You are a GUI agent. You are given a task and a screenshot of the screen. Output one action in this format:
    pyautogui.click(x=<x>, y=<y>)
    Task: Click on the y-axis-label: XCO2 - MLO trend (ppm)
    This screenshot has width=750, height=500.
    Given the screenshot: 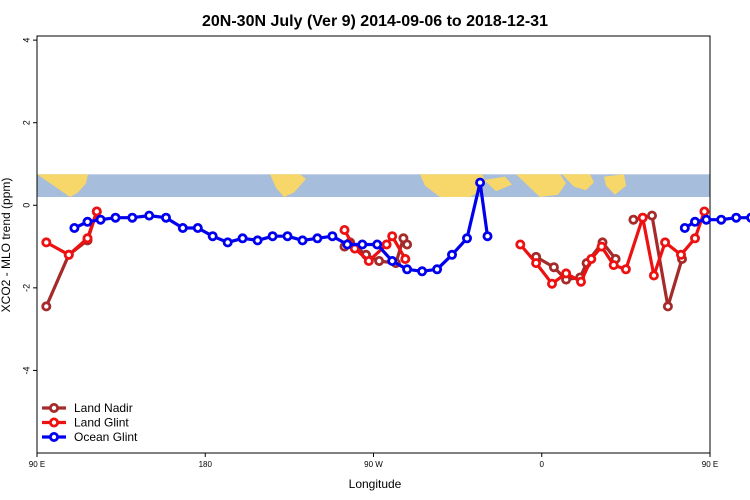 What is the action you would take?
    pyautogui.click(x=6, y=245)
    